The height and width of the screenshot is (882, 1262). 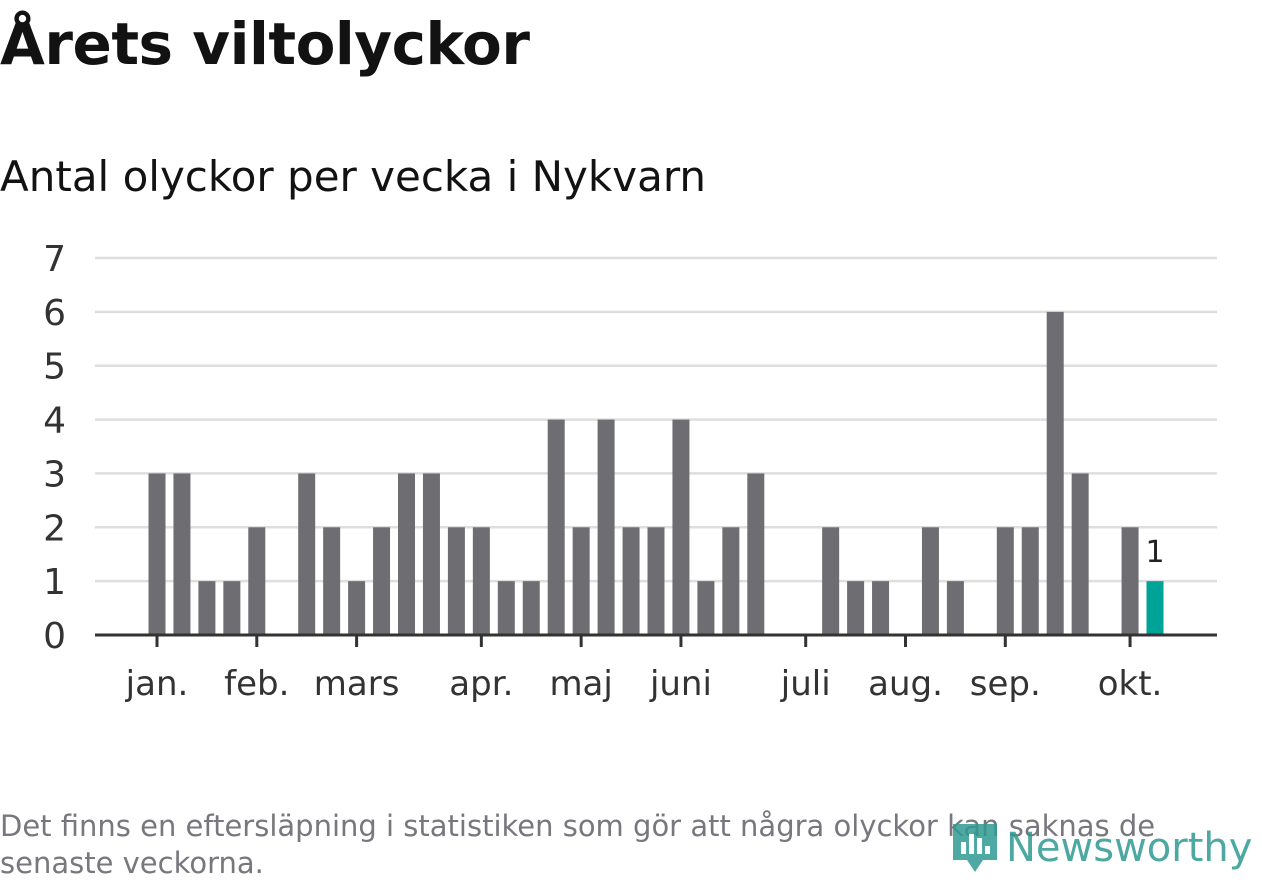 What do you see at coordinates (54, 367) in the screenshot?
I see `y-tick-label-5: 5` at bounding box center [54, 367].